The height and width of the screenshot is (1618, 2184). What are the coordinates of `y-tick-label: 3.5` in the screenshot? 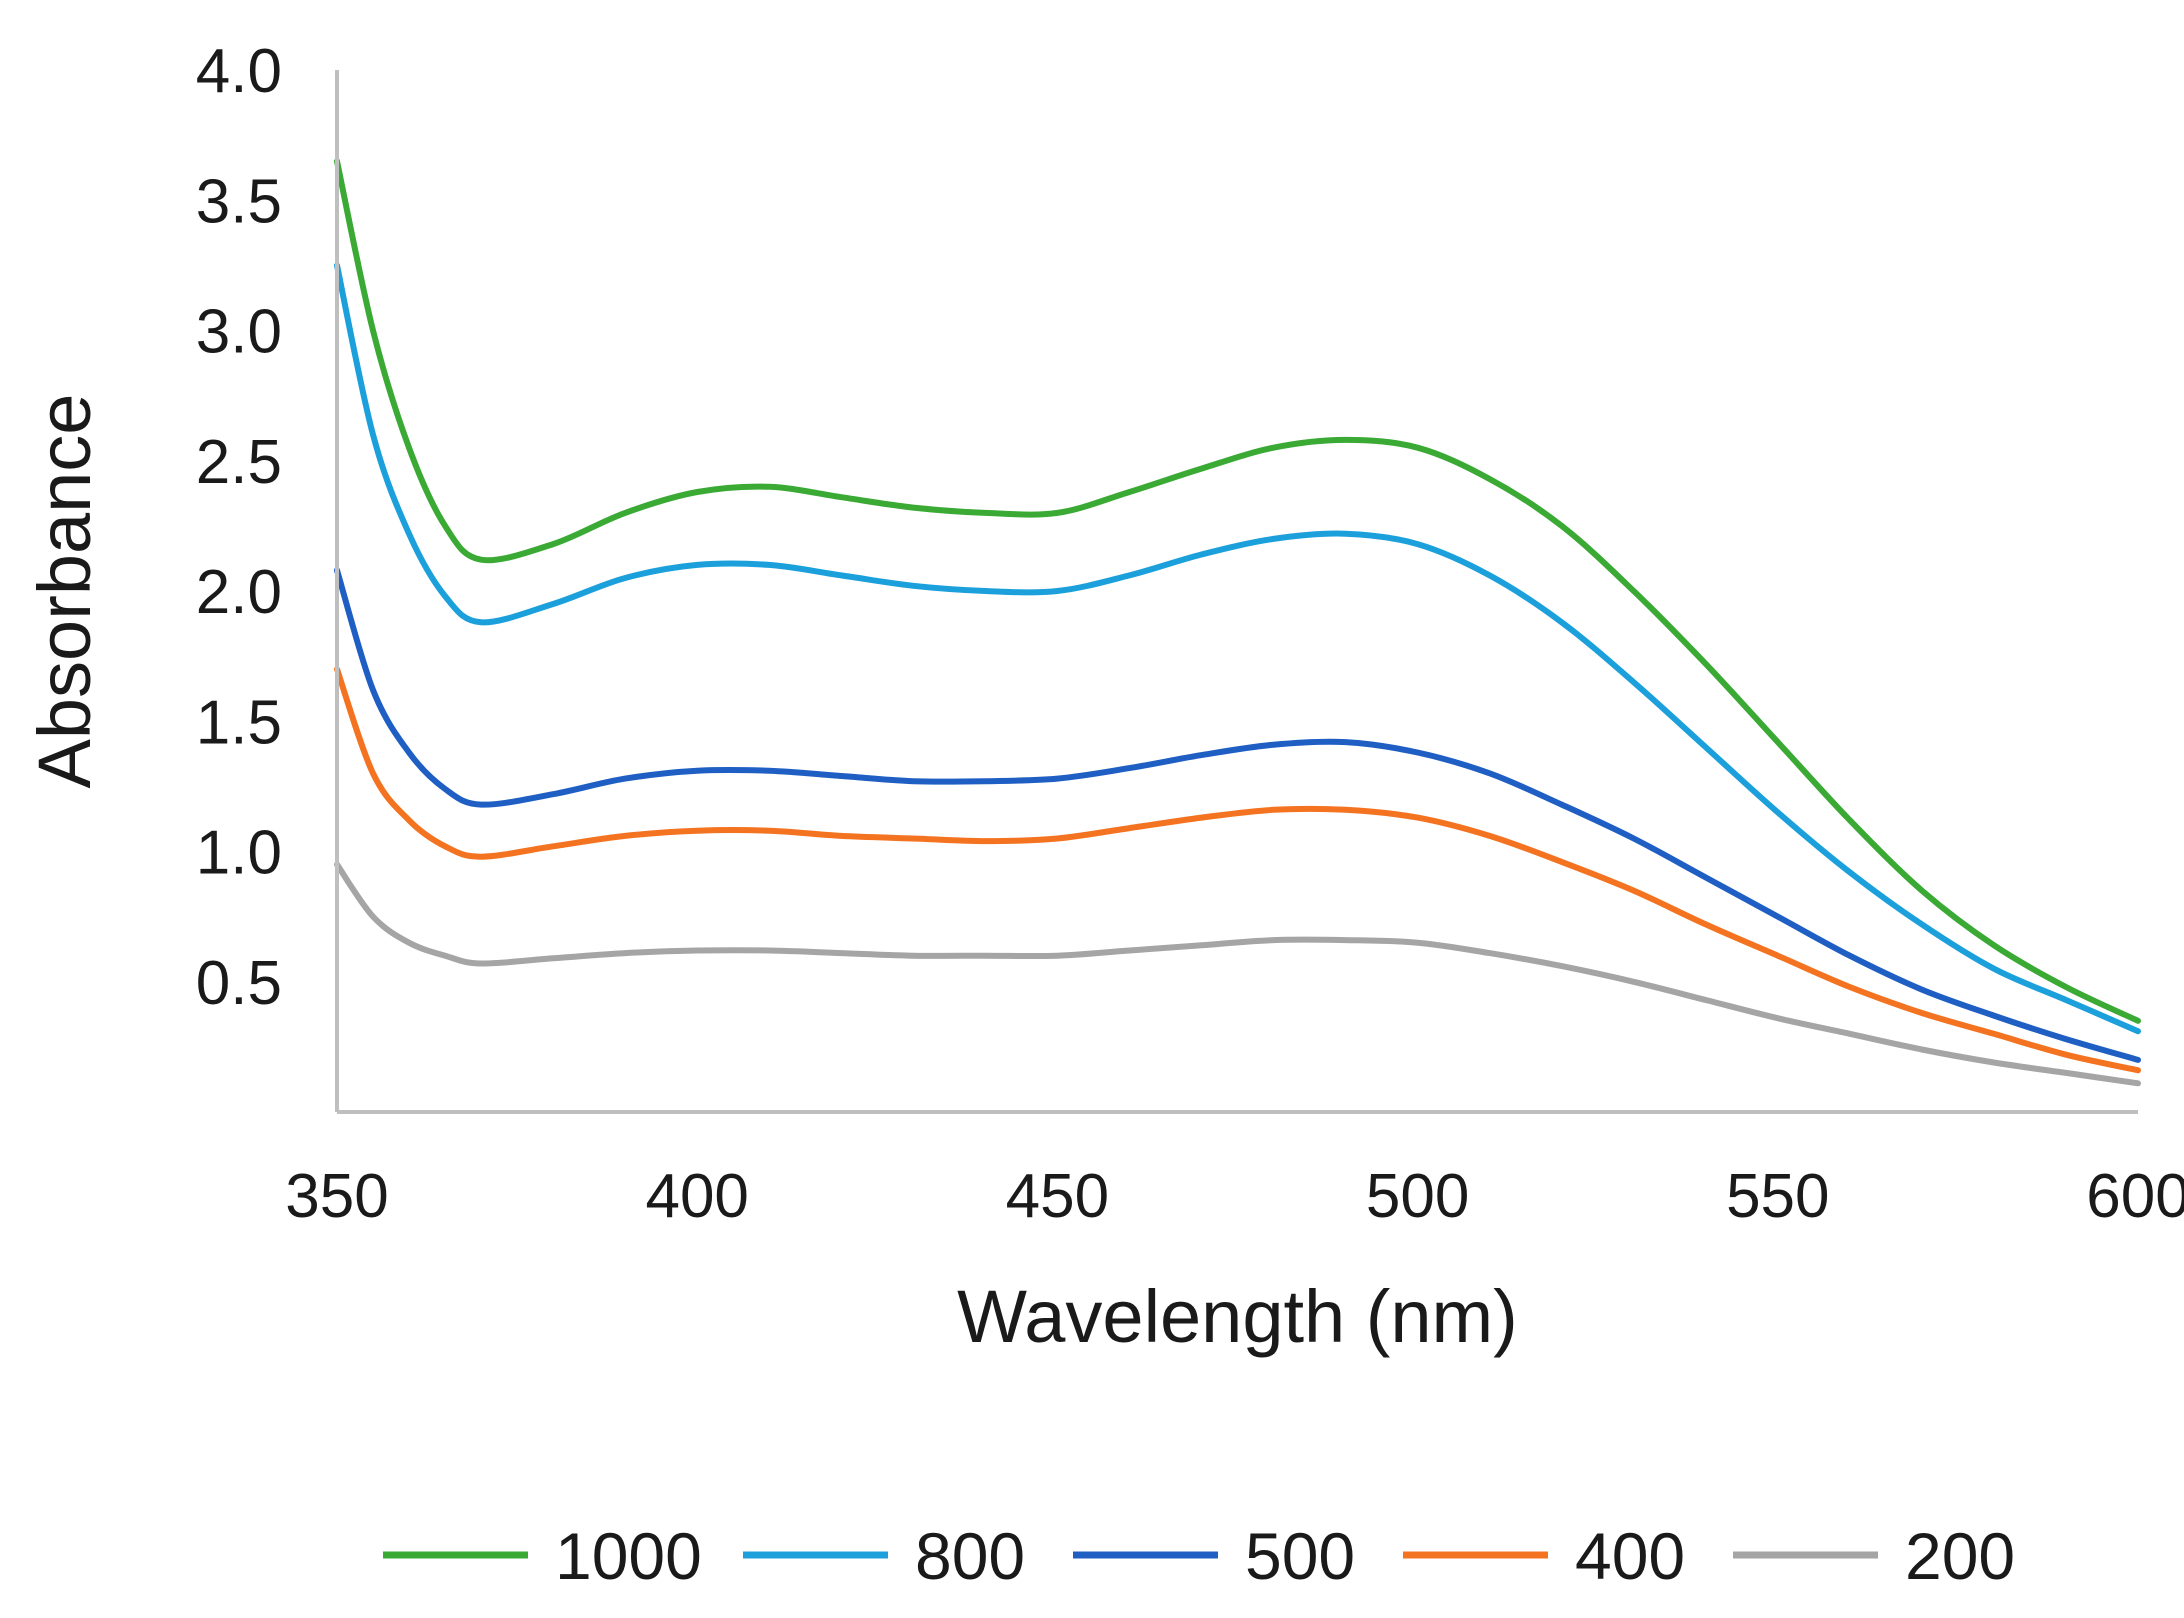 It's located at (239, 201).